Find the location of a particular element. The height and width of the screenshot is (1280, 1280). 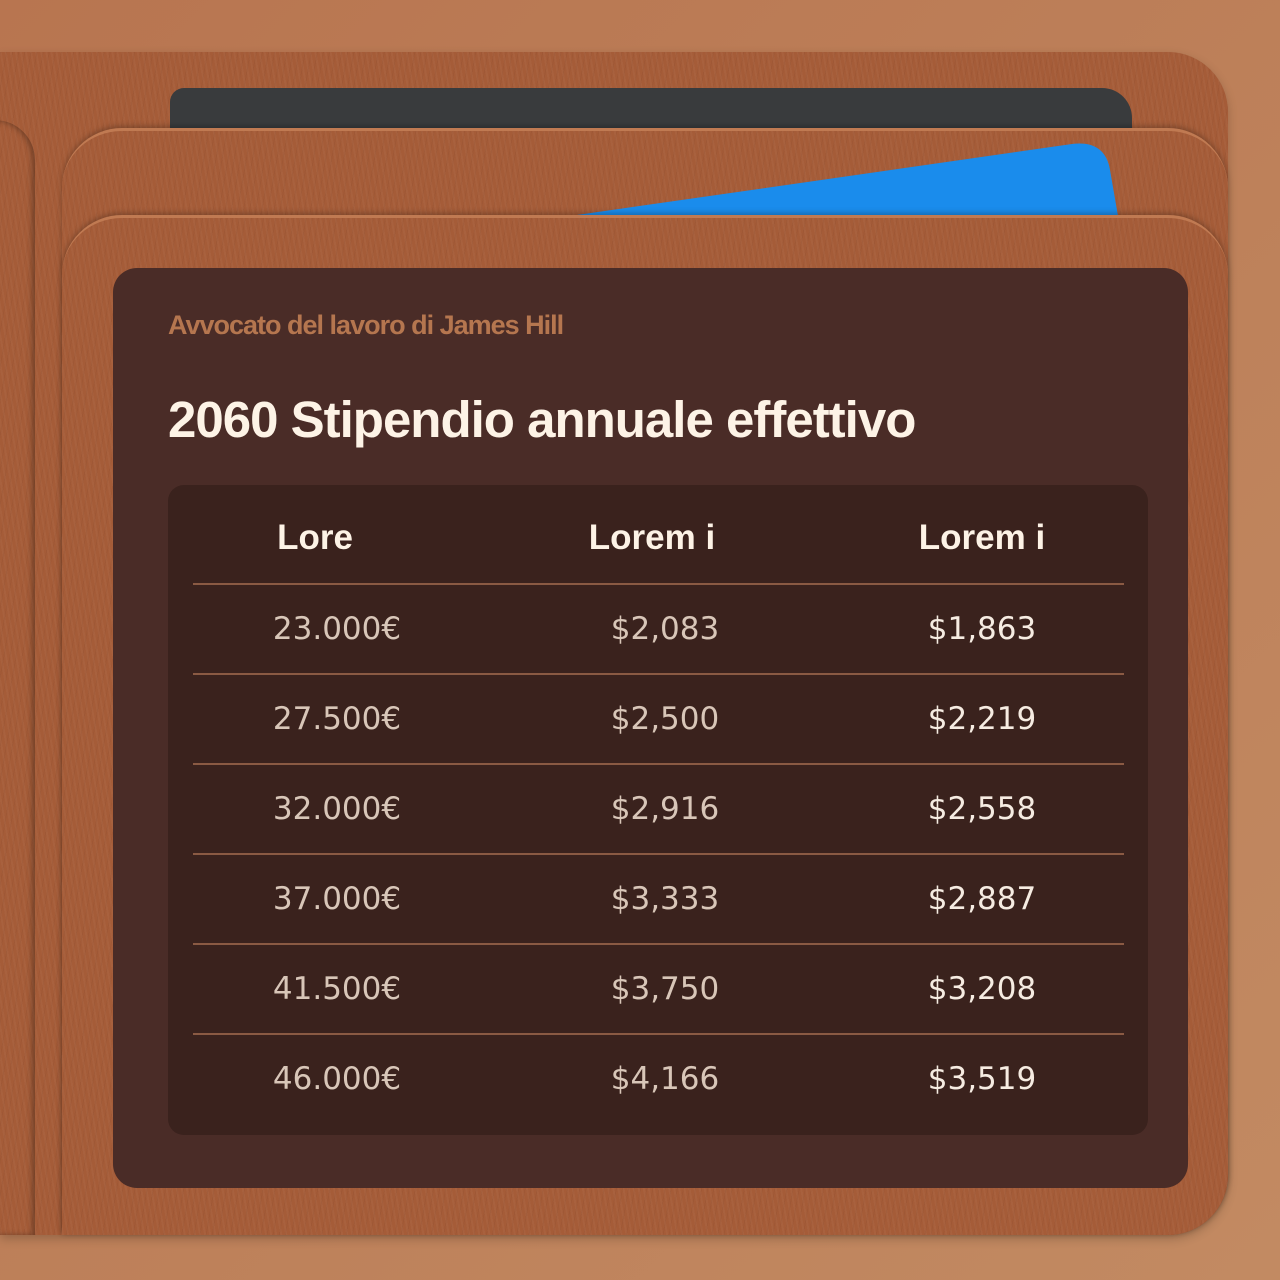

table-cell: $2,500 is located at coordinates (665, 719).